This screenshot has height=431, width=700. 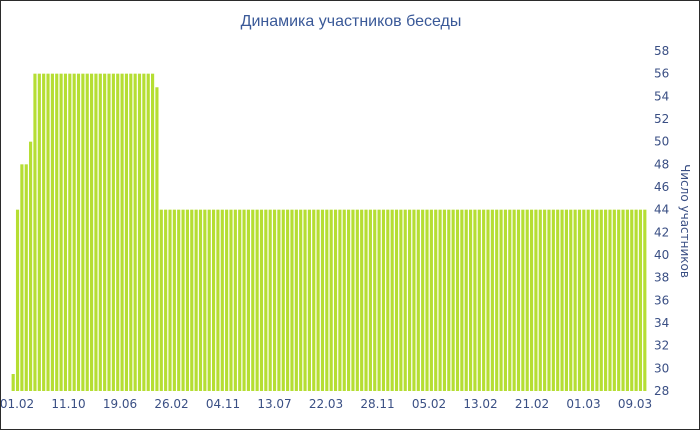 I want to click on x-tick-label: 09.03, so click(x=635, y=404).